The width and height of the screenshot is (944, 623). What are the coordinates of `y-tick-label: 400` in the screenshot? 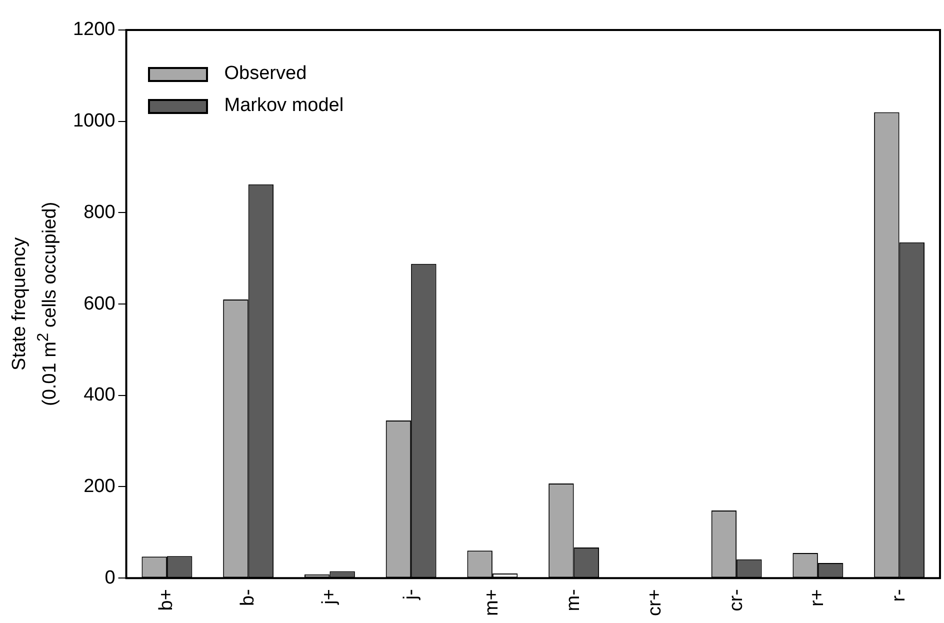 It's located at (100, 395).